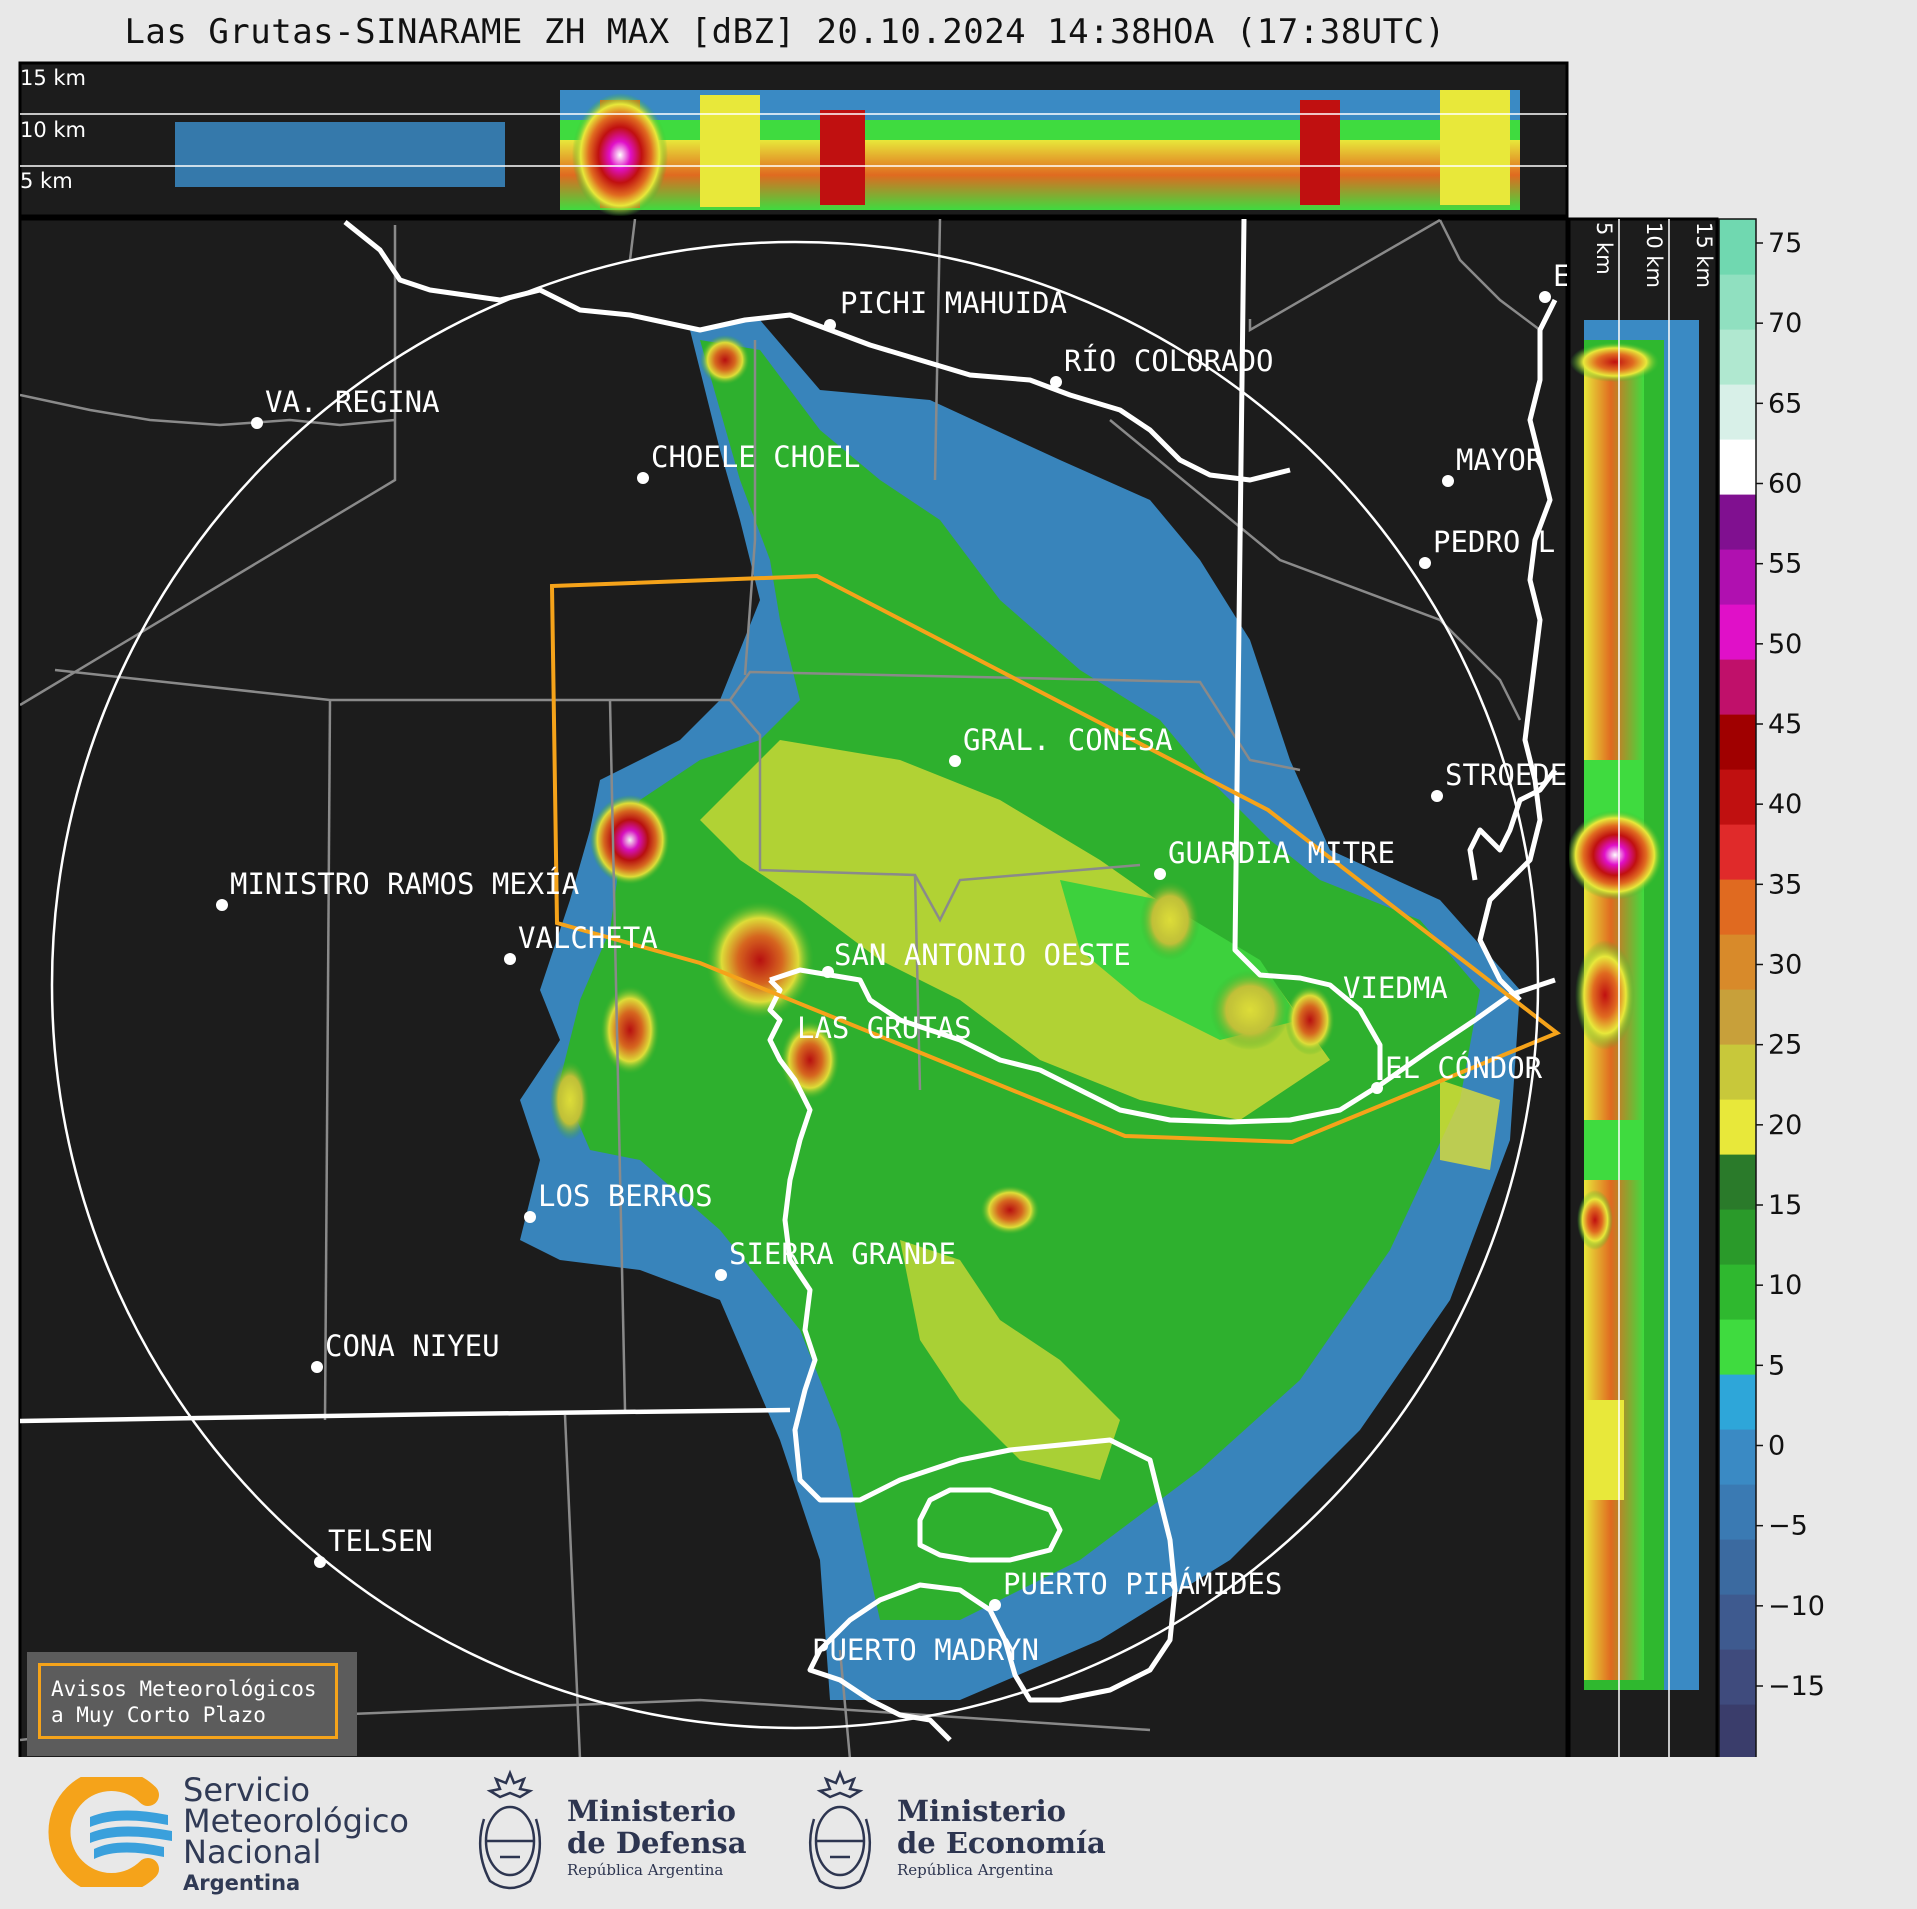 The height and width of the screenshot is (1909, 1917). Describe the element at coordinates (588, 938) in the screenshot. I see `svg-text: VALCHETA` at that location.